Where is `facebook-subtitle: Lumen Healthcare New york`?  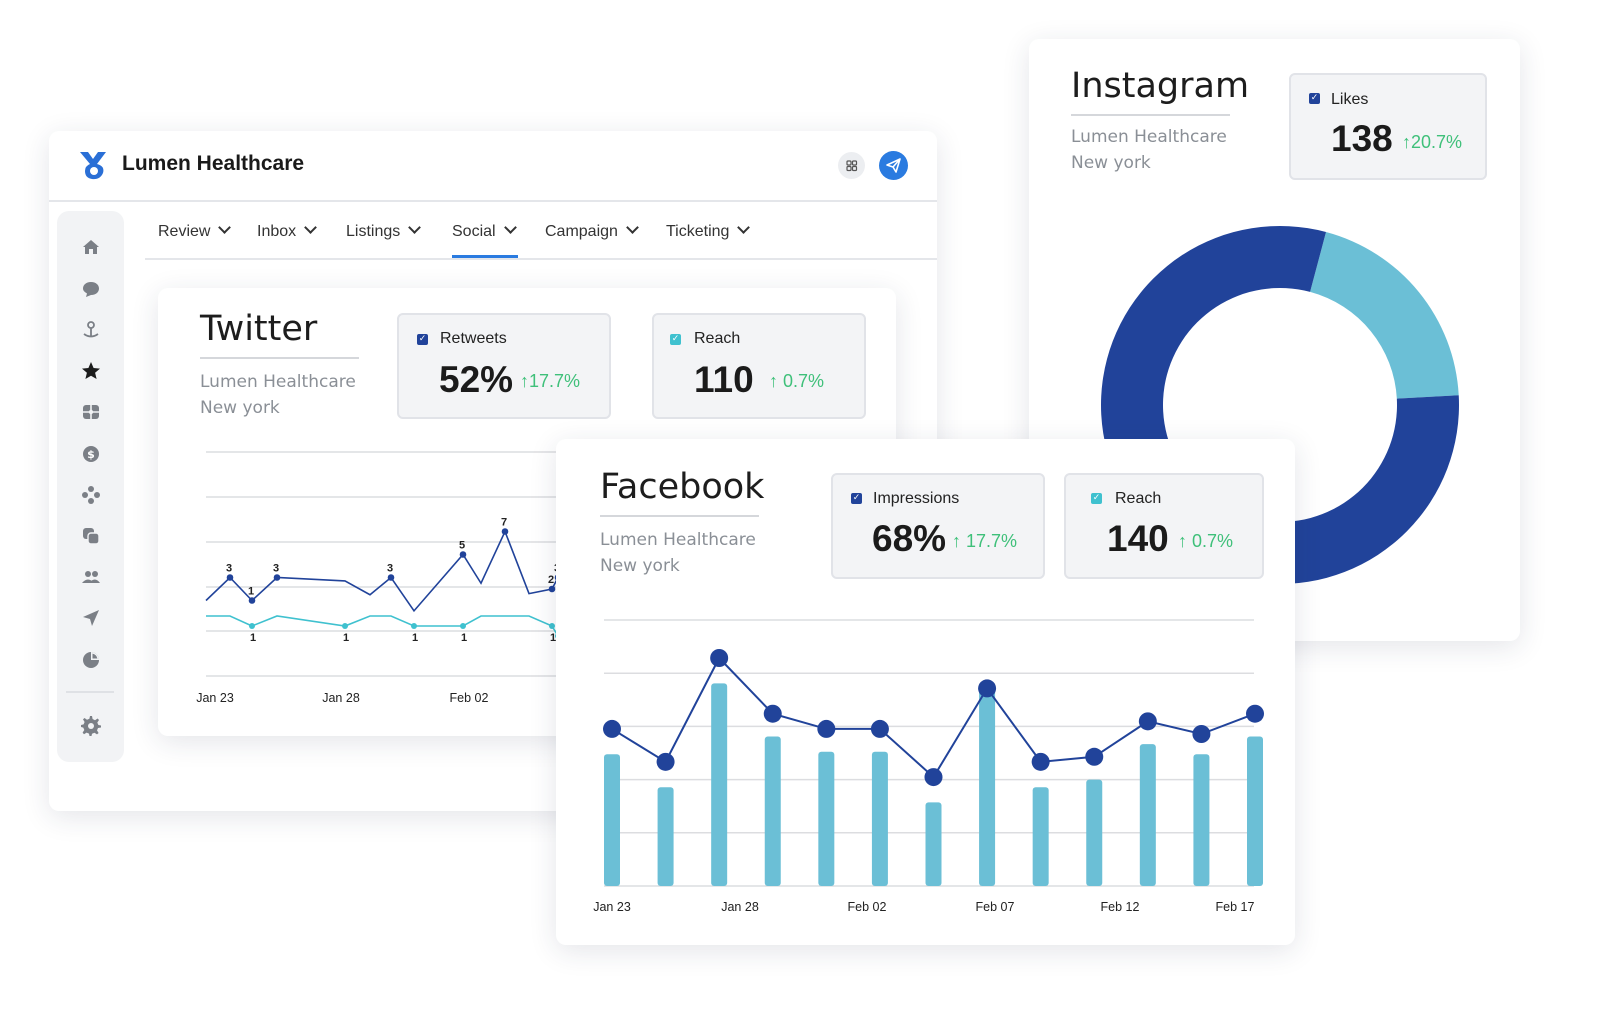 facebook-subtitle: Lumen Healthcare New york is located at coordinates (678, 553).